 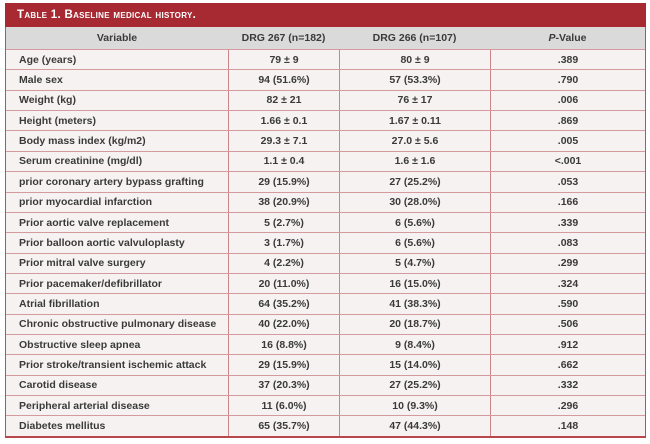 What do you see at coordinates (414, 60) in the screenshot?
I see `drg266-cell: 80 ± 9` at bounding box center [414, 60].